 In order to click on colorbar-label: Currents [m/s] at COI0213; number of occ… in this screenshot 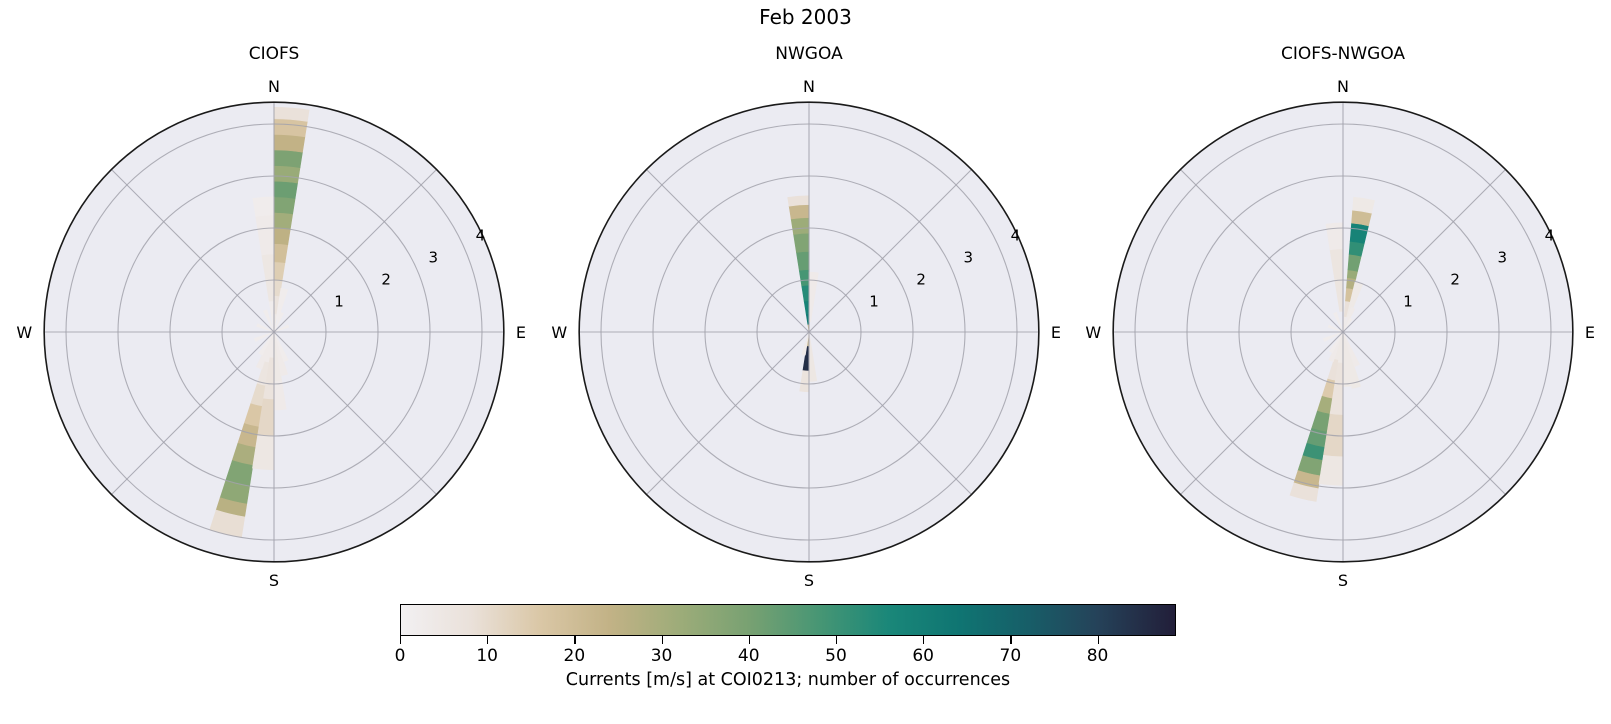, I will do `click(788, 680)`.